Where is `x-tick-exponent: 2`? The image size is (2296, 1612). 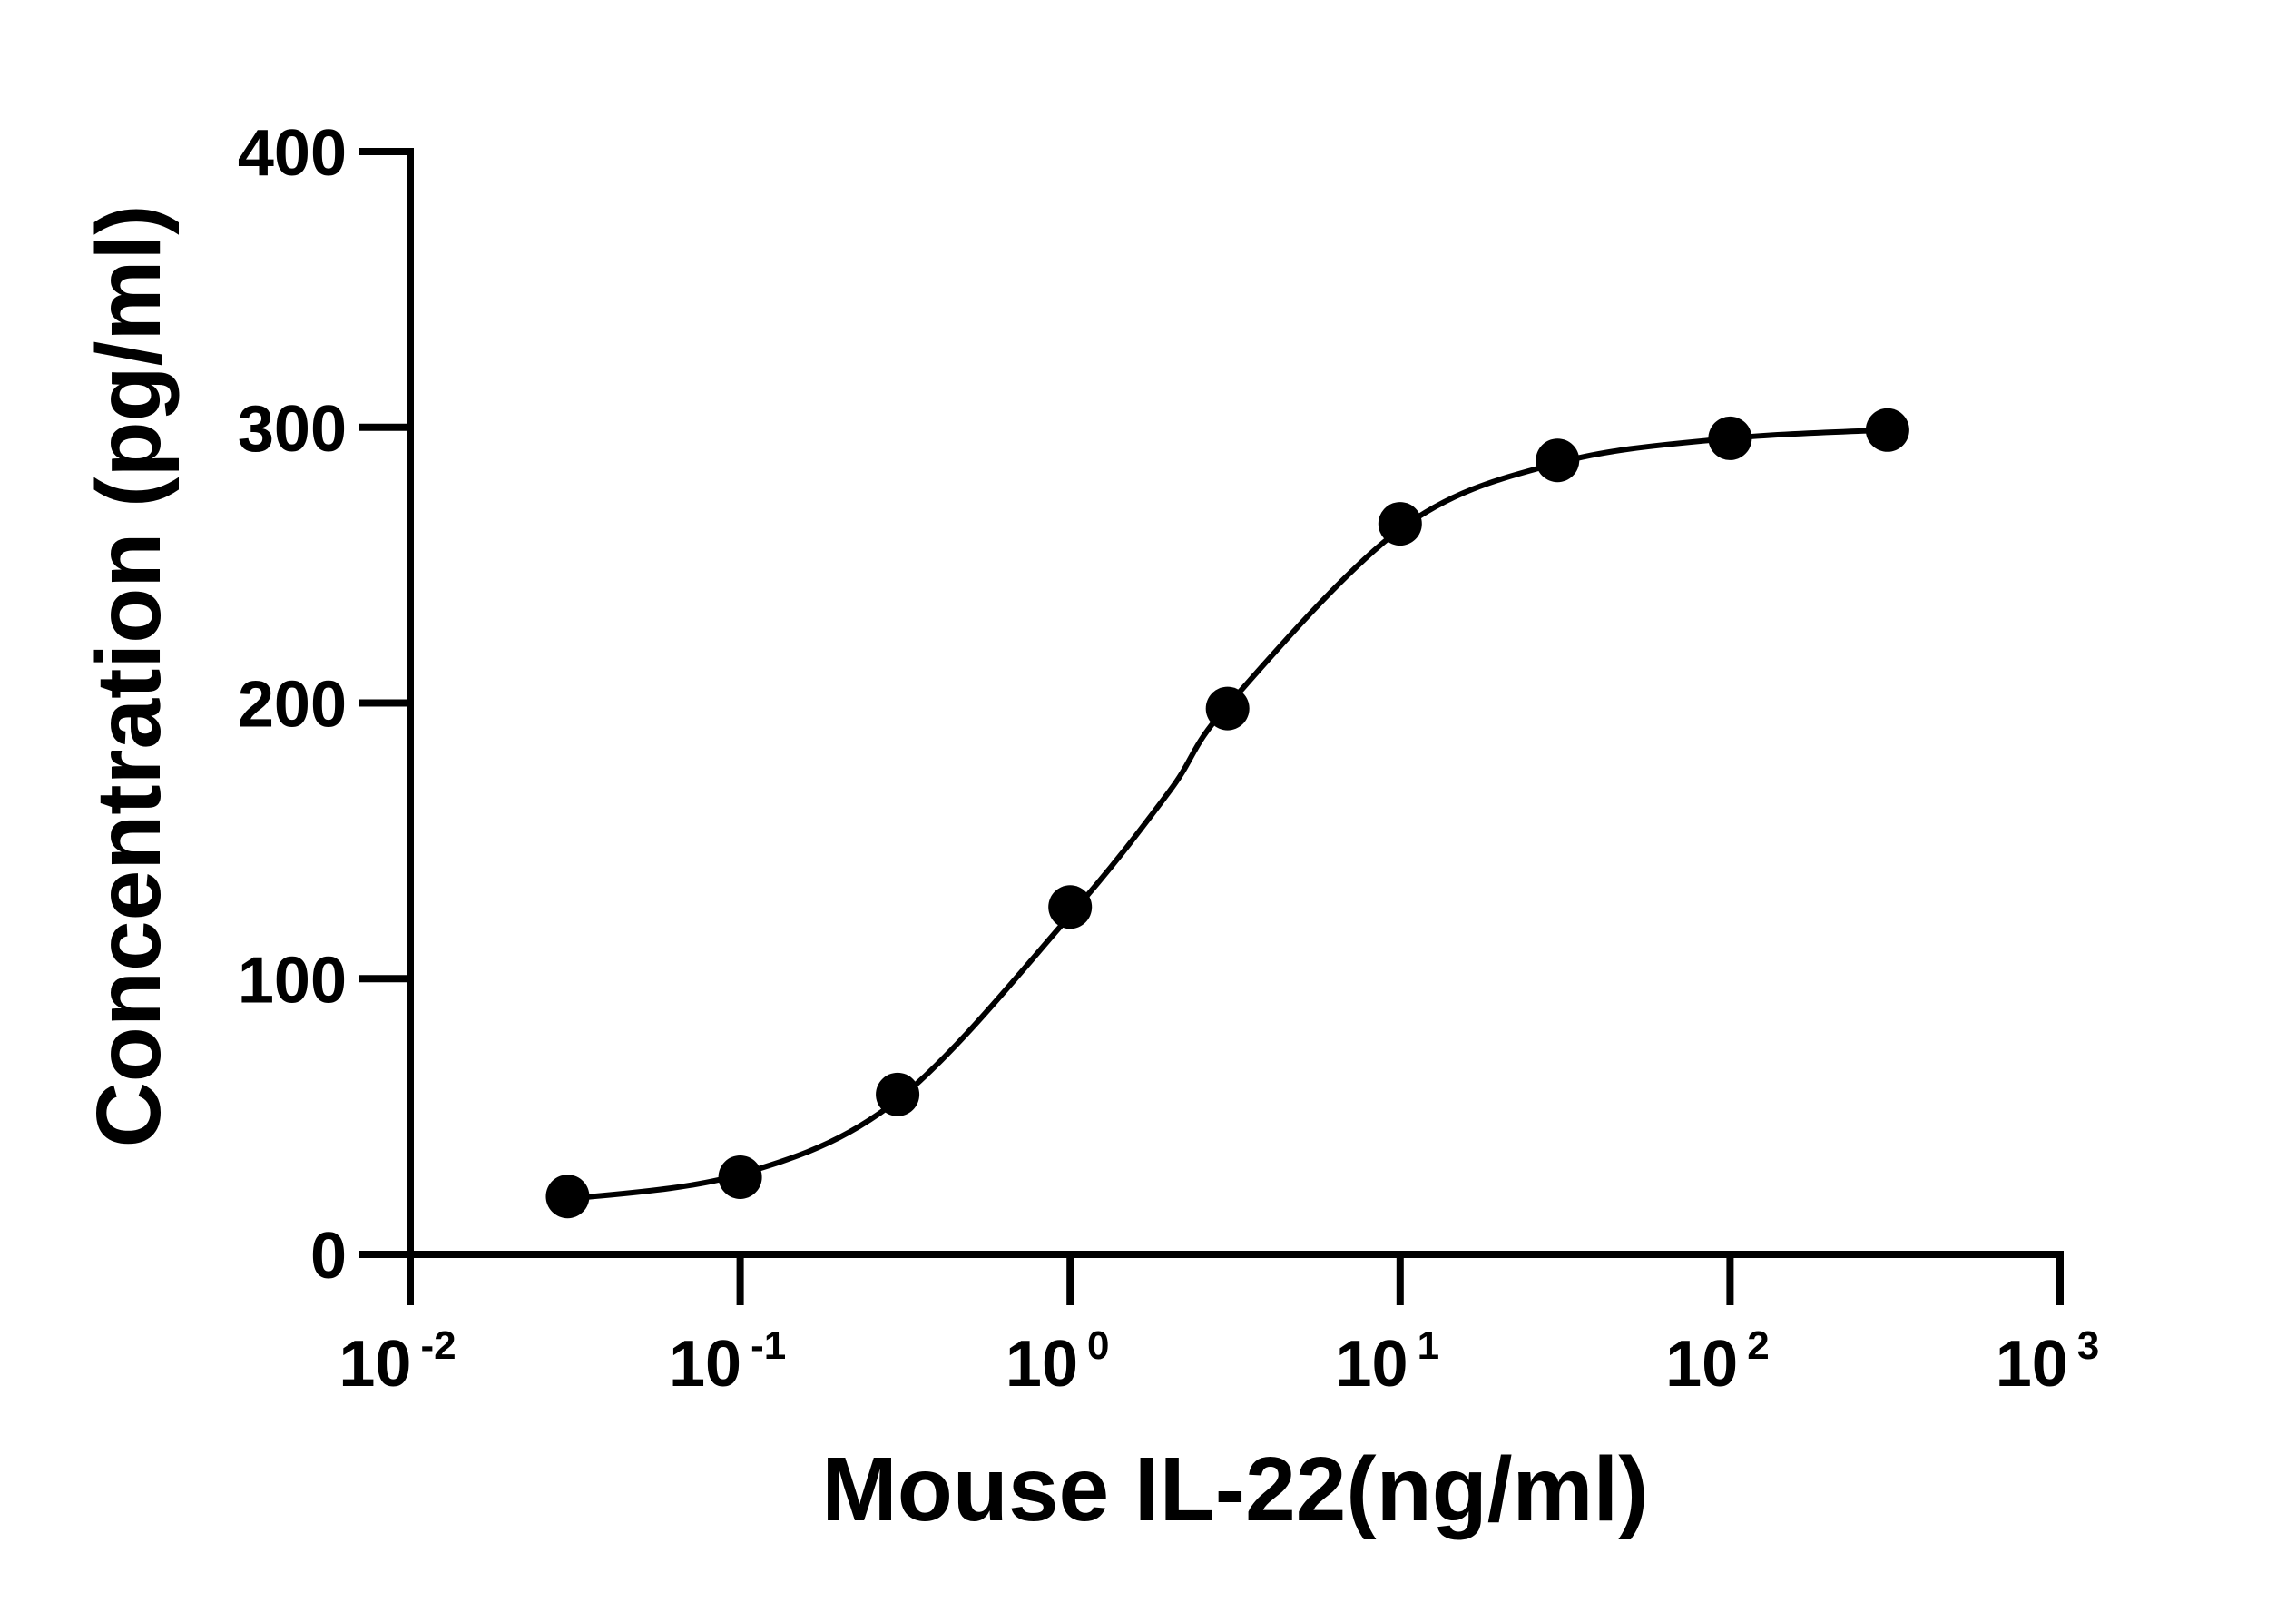
x-tick-exponent: 2 is located at coordinates (1758, 1345).